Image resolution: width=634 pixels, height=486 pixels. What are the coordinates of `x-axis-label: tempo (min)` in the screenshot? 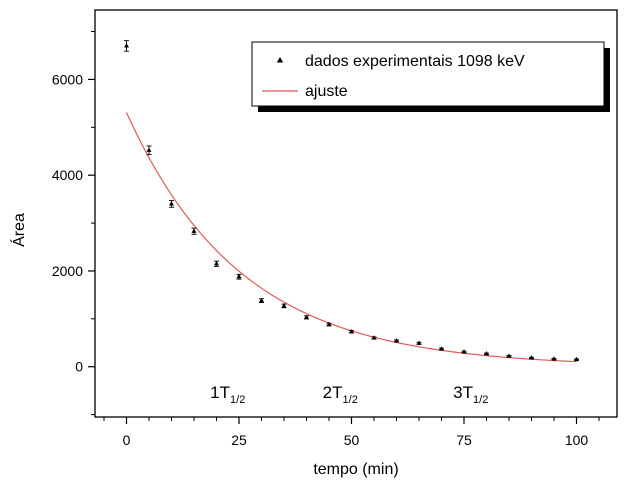 It's located at (355, 469).